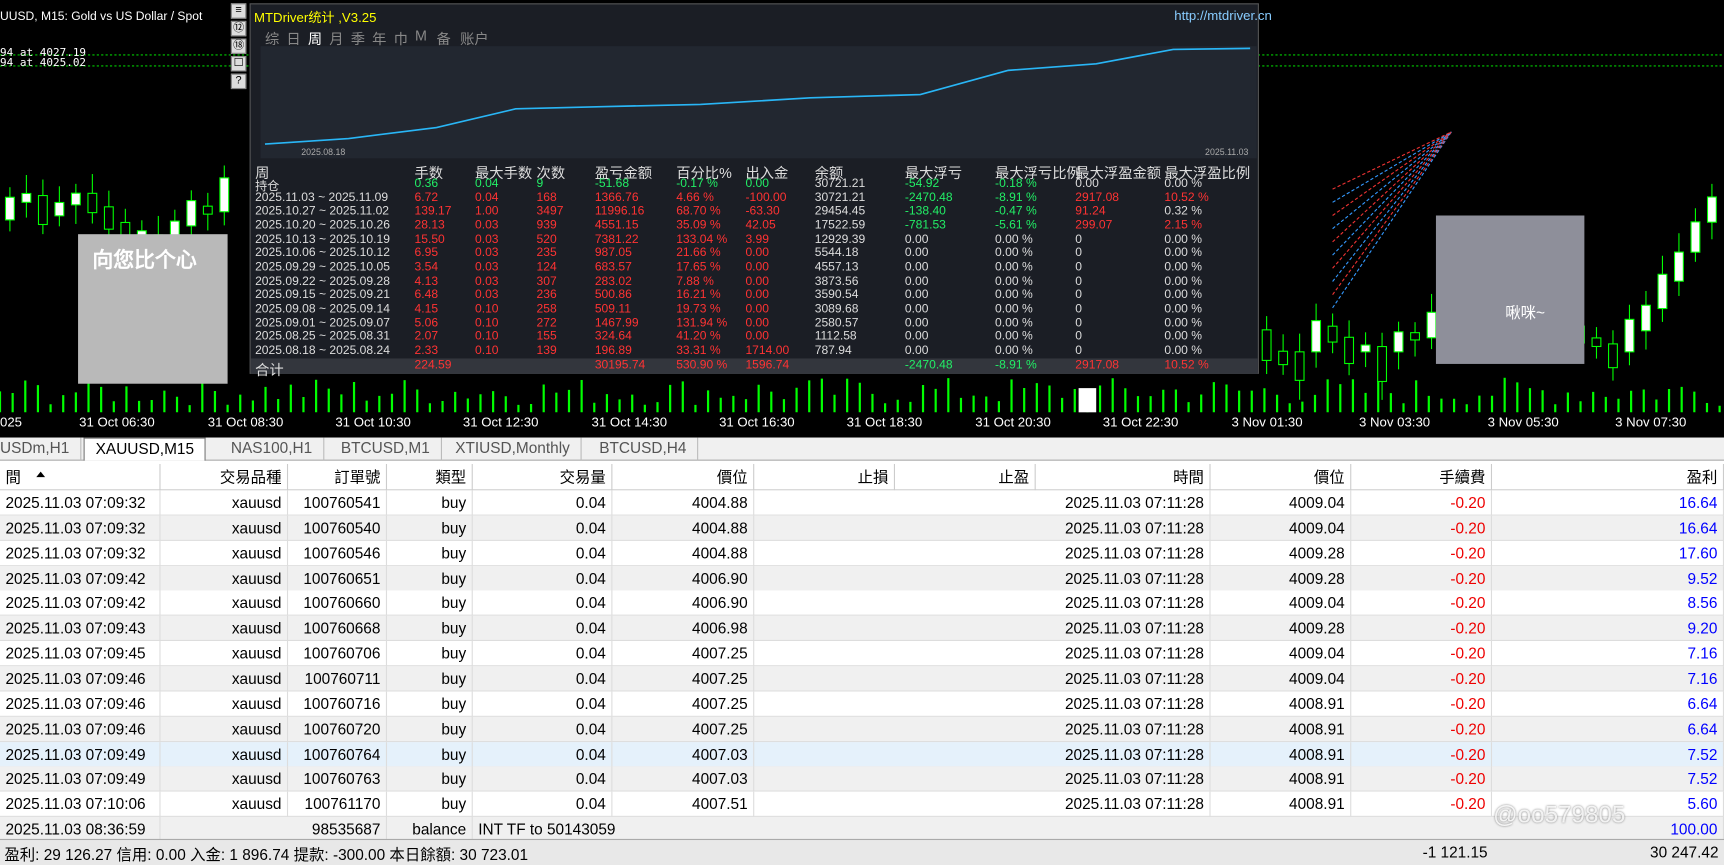  I want to click on column-header: 交易量, so click(543, 477).